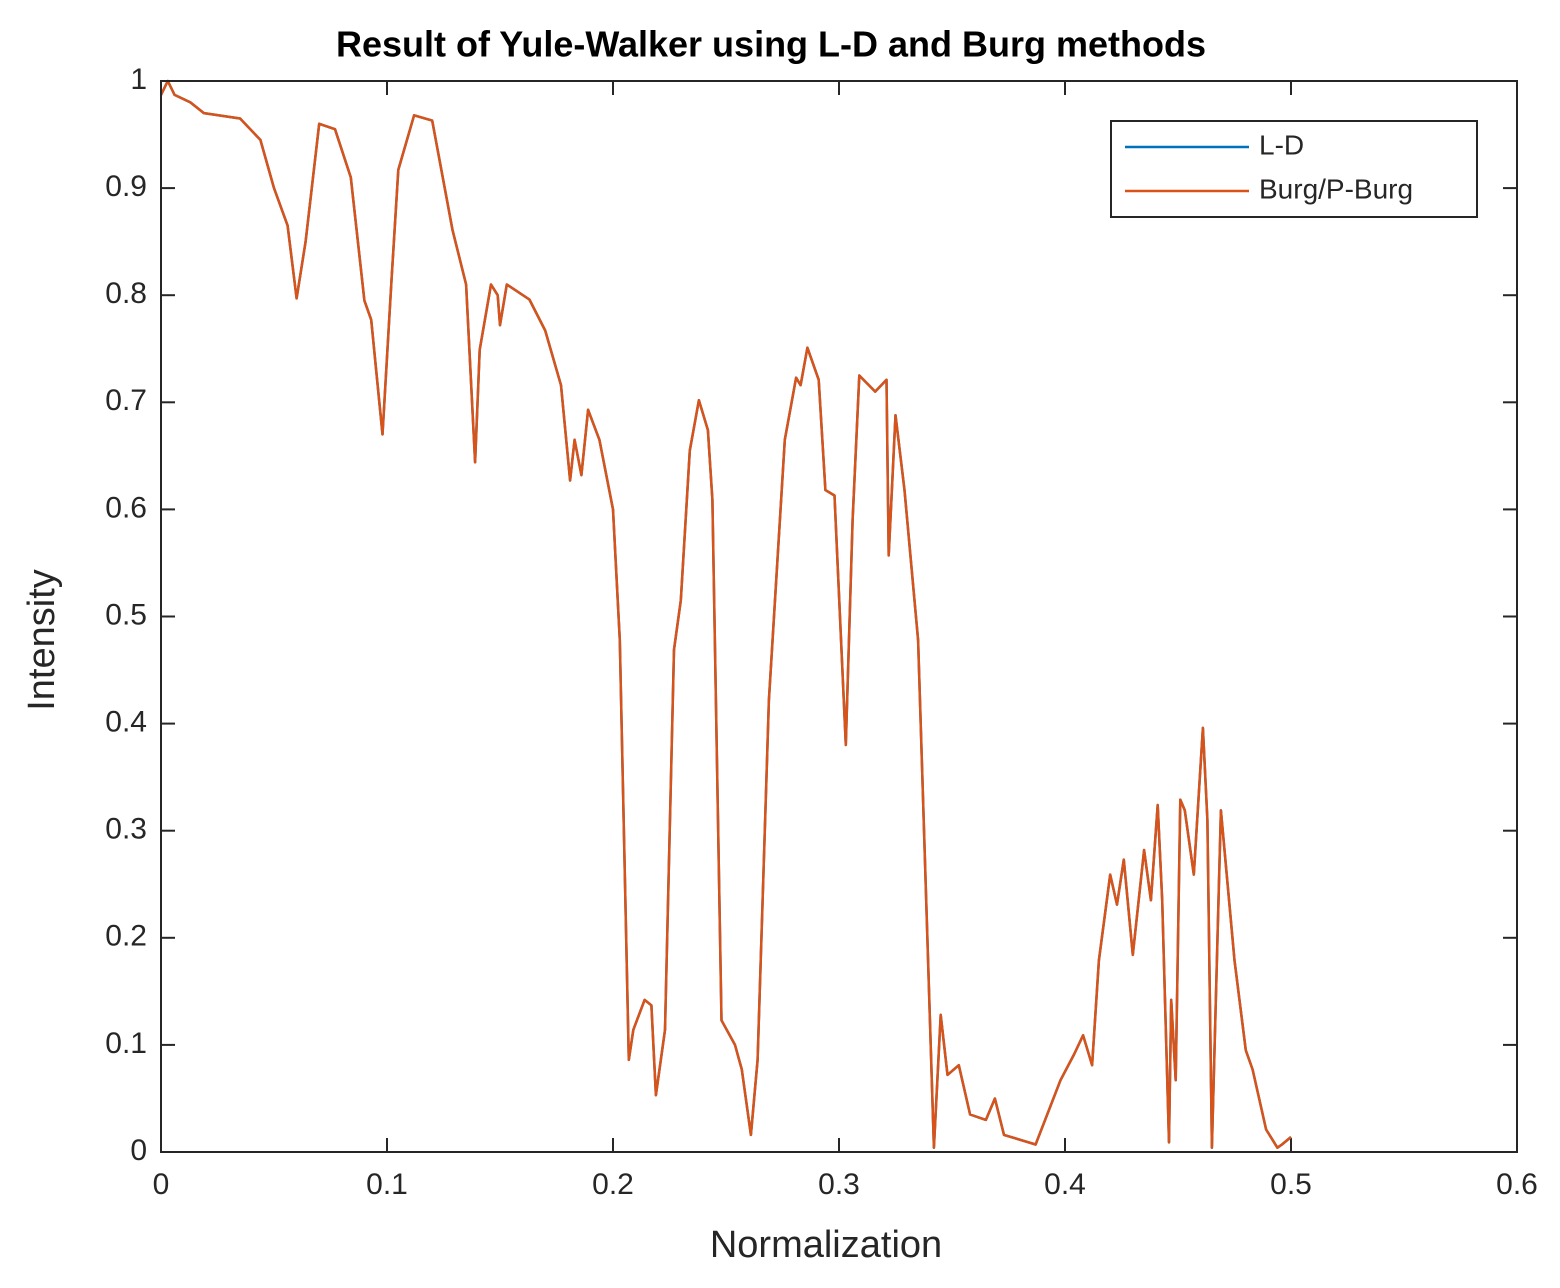 This screenshot has width=1560, height=1288. What do you see at coordinates (126, 936) in the screenshot?
I see `y-tick-label: 0.2` at bounding box center [126, 936].